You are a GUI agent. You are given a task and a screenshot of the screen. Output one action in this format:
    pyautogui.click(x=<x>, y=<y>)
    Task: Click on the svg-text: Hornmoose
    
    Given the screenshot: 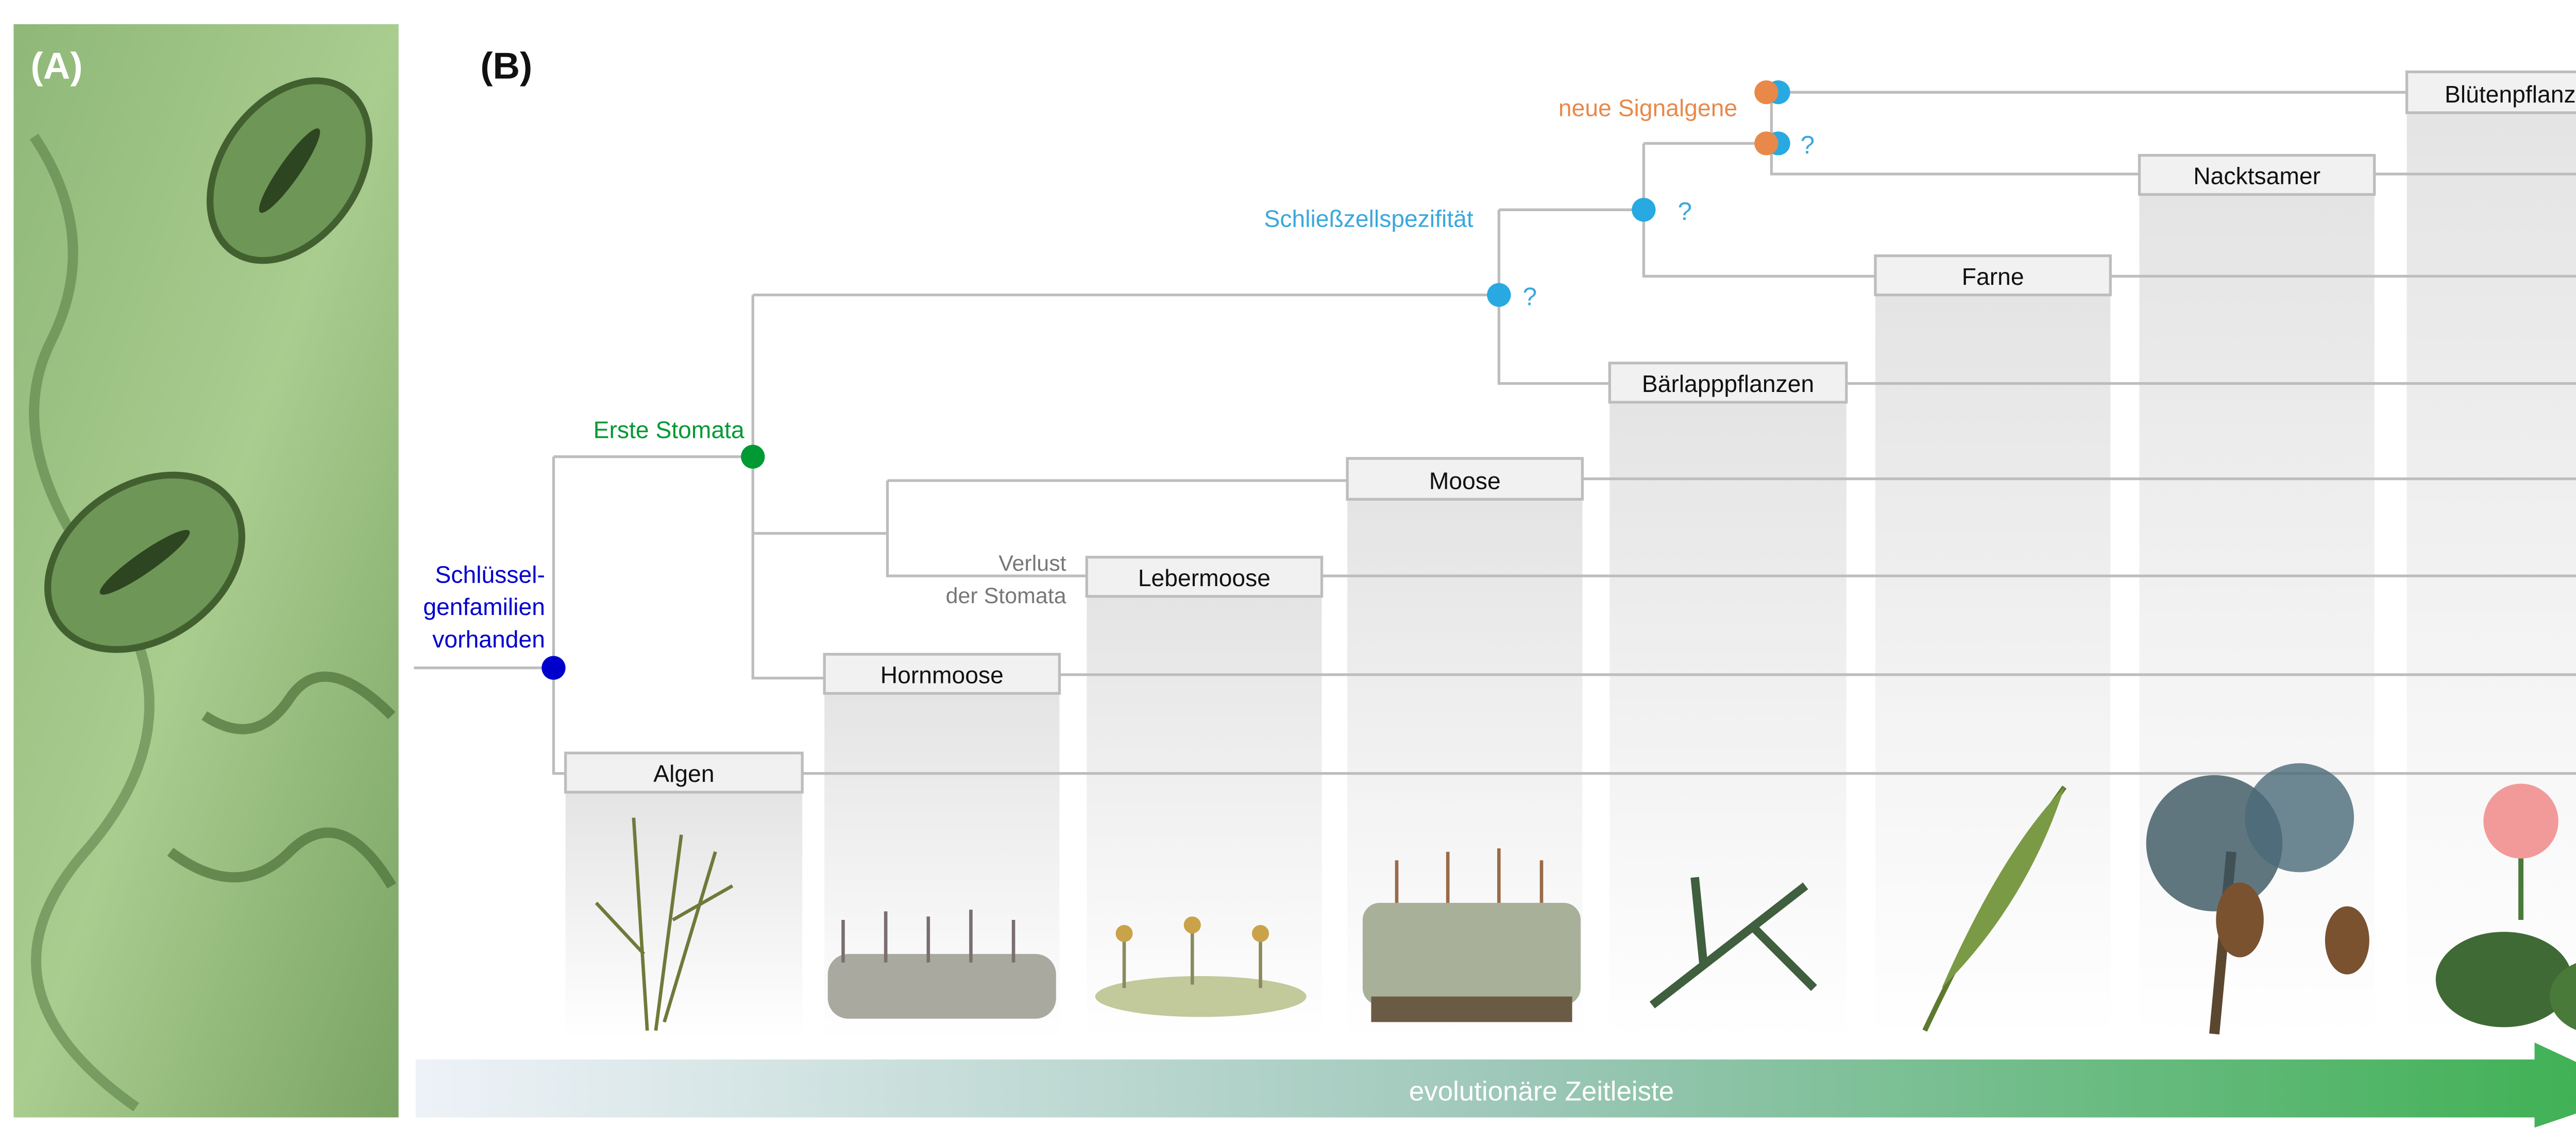 What is the action you would take?
    pyautogui.click(x=942, y=674)
    